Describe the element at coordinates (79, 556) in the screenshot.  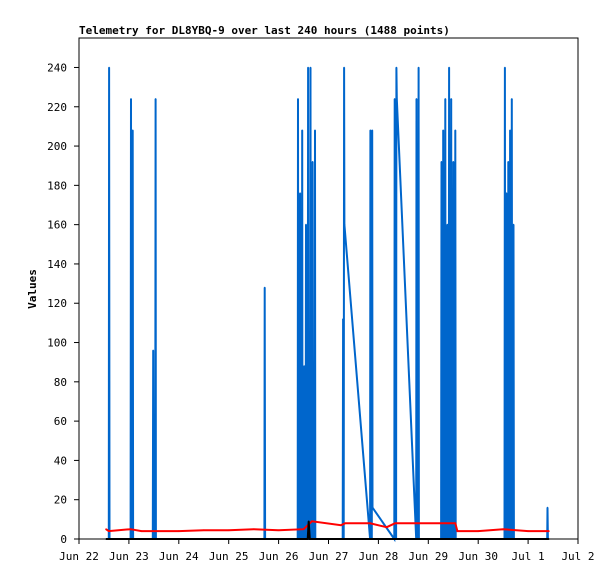
I see `x-tick-label: Jun 22` at that location.